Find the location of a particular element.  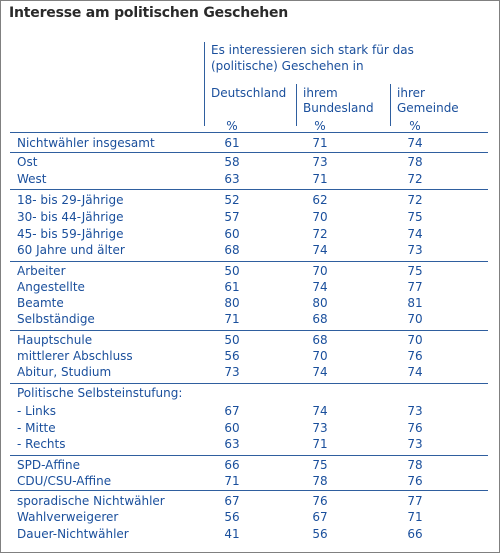

value-bundesland: 62 is located at coordinates (320, 200).